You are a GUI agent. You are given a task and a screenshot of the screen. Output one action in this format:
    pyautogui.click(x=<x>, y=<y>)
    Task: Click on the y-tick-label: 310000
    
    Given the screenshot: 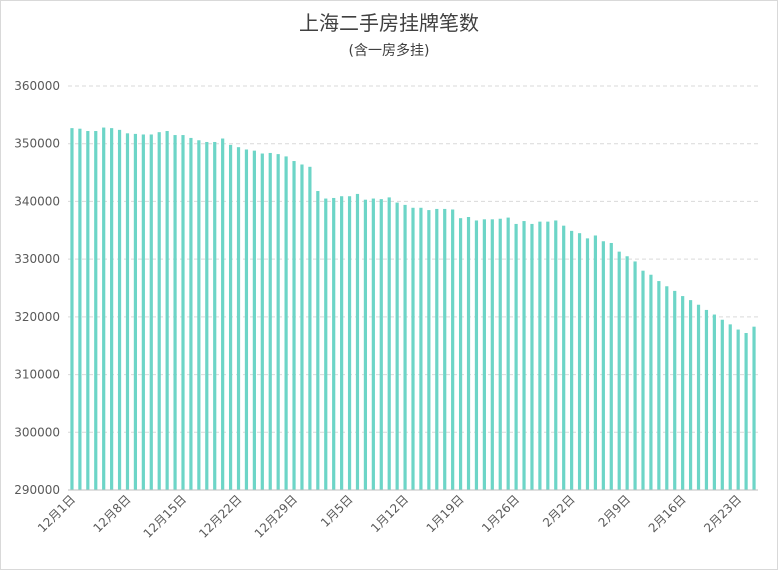 What is the action you would take?
    pyautogui.click(x=37, y=375)
    